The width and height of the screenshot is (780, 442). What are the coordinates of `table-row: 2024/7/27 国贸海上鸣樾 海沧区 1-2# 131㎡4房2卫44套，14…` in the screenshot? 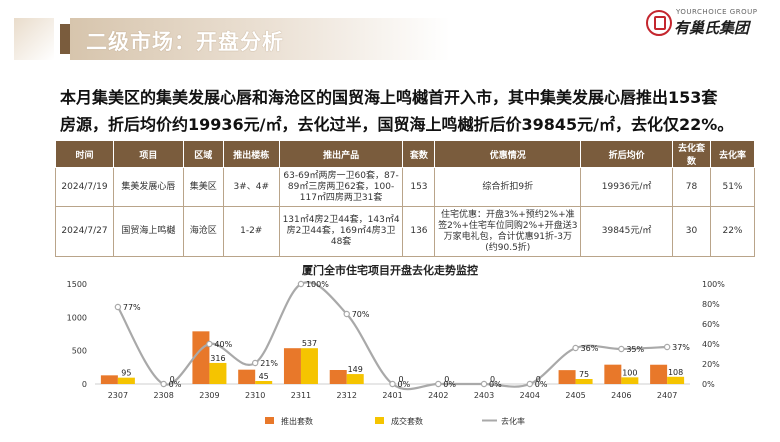 It's located at (405, 231).